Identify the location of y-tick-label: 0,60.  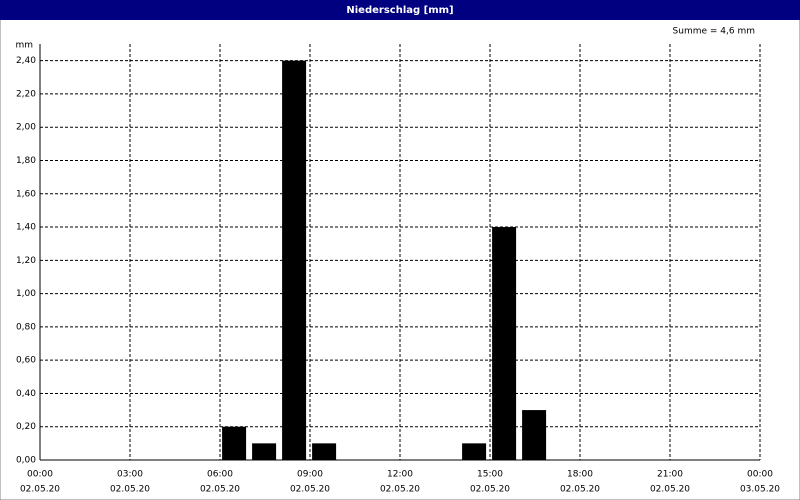
(26, 361).